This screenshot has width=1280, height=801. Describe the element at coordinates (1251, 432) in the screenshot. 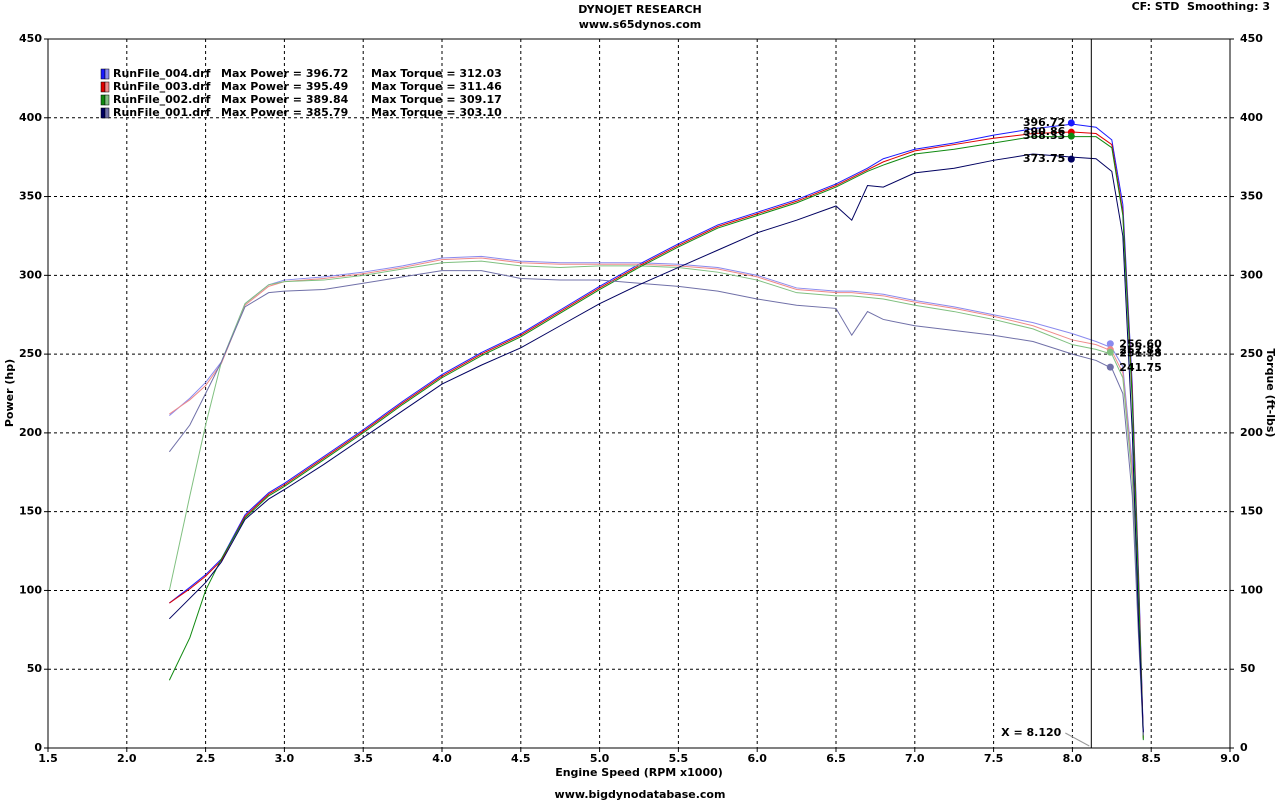

I see `y2-tick-label: 200` at that location.